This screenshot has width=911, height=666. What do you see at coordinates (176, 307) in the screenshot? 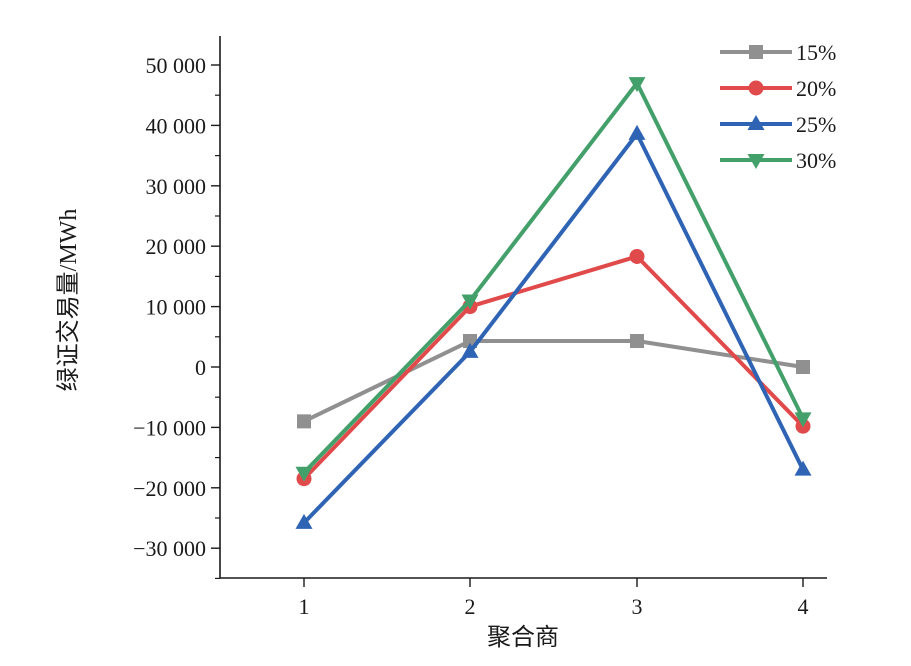
I see `y-tick-label: 10 000` at bounding box center [176, 307].